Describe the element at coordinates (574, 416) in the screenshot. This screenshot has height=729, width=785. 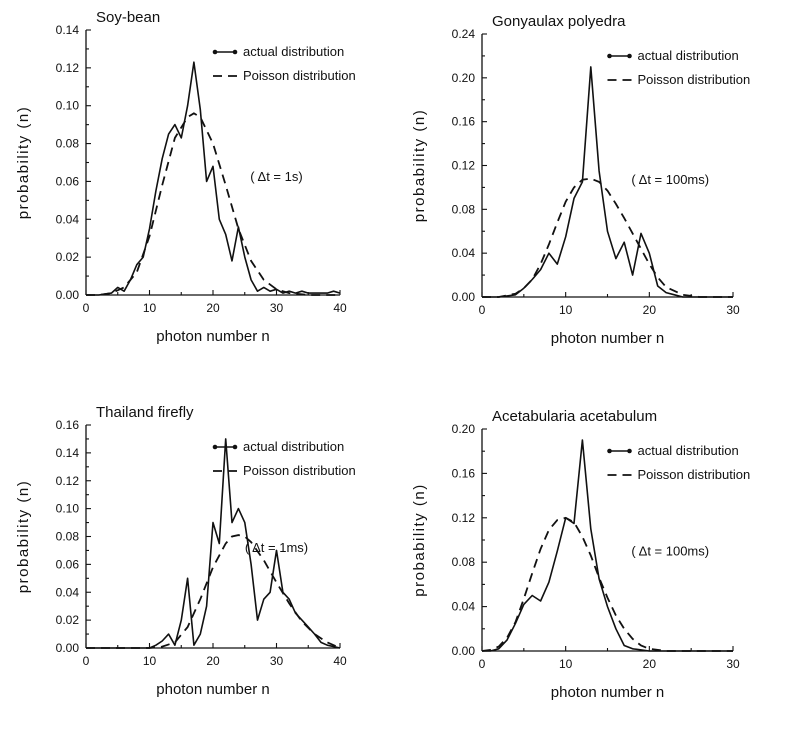
I see `chart-title: Acetabularia acetabulum` at that location.